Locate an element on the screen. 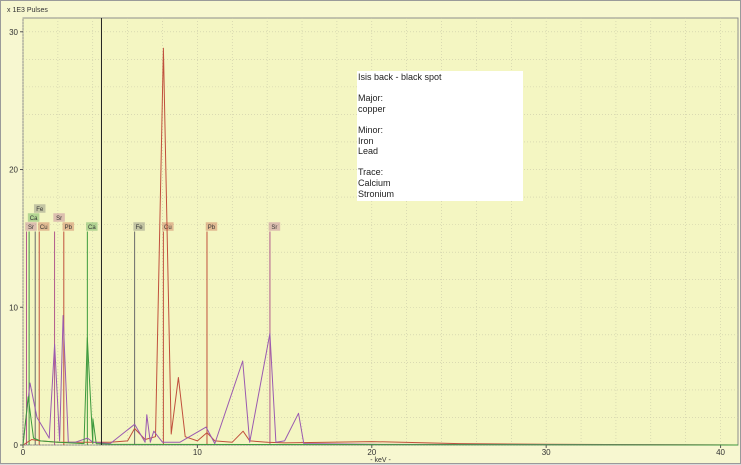 The width and height of the screenshot is (741, 465). annotation-major-heading: Major: is located at coordinates (371, 98).